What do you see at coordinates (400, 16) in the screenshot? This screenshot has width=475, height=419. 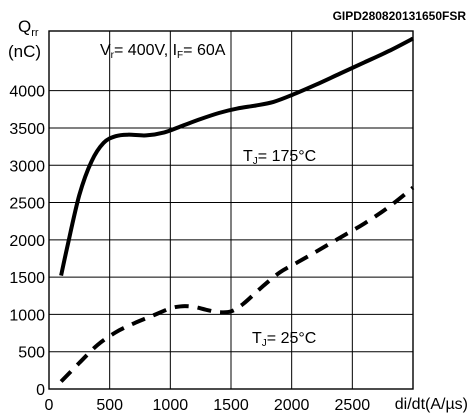 I see `figure-id: GIPD280820131650FSR` at bounding box center [400, 16].